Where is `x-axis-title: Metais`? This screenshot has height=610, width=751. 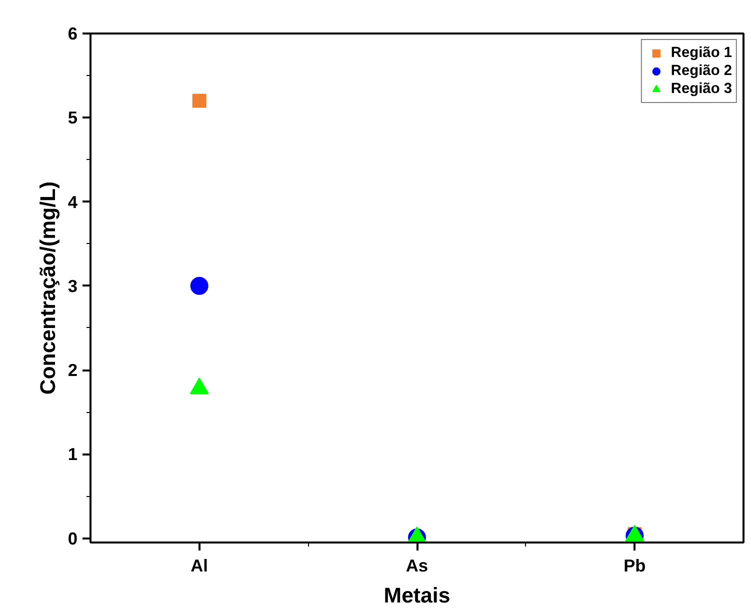 x-axis-title: Metais is located at coordinates (417, 596).